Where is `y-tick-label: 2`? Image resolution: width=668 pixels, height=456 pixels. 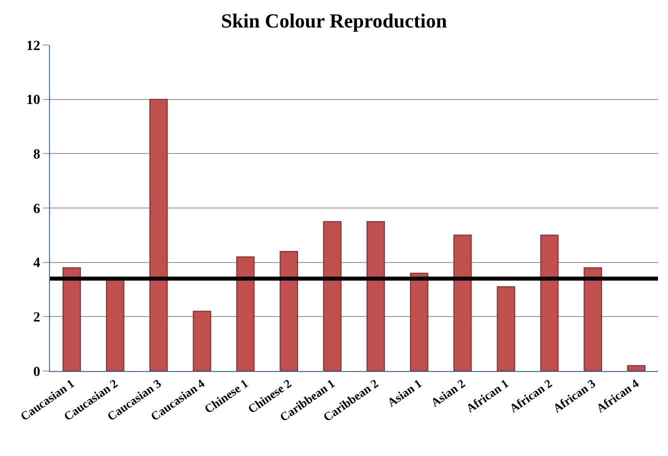
y-tick-label: 2 is located at coordinates (36, 318).